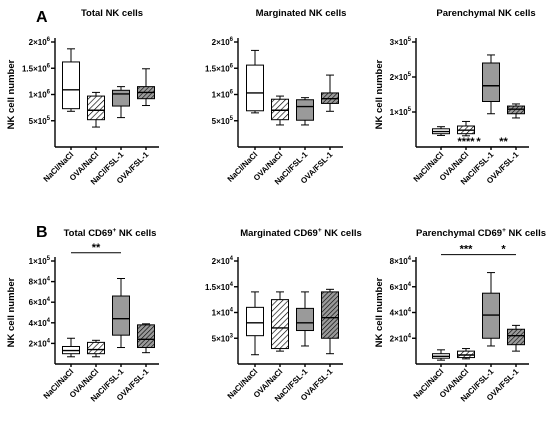 Image resolution: width=550 pixels, height=423 pixels. What do you see at coordinates (42, 17) in the screenshot?
I see `panel-letter: A` at bounding box center [42, 17].